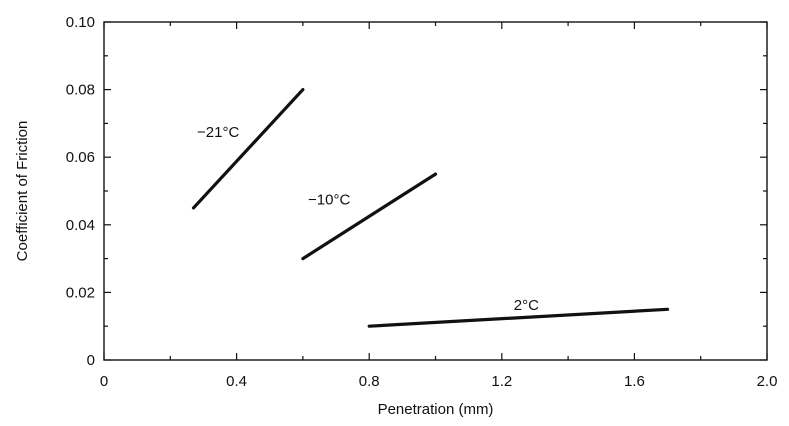  What do you see at coordinates (80, 225) in the screenshot?
I see `y-tick-label: 0.04` at bounding box center [80, 225].